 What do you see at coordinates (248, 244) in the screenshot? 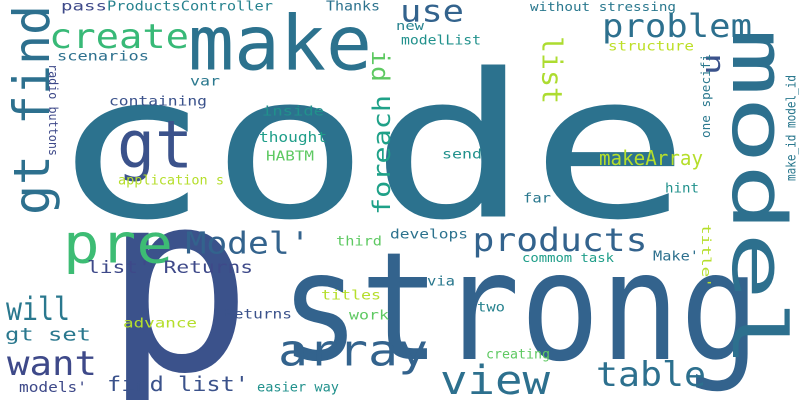
I see `word-model-quote: Model'` at bounding box center [248, 244].